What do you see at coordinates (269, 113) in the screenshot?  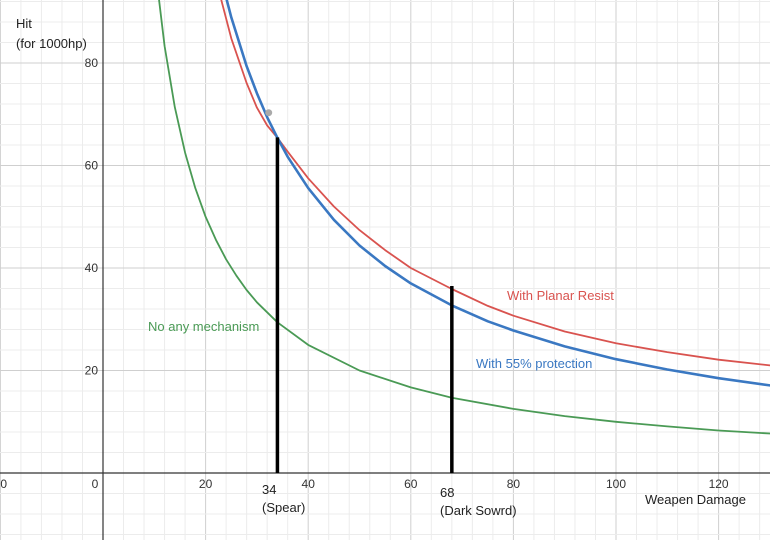 I see `data-point` at bounding box center [269, 113].